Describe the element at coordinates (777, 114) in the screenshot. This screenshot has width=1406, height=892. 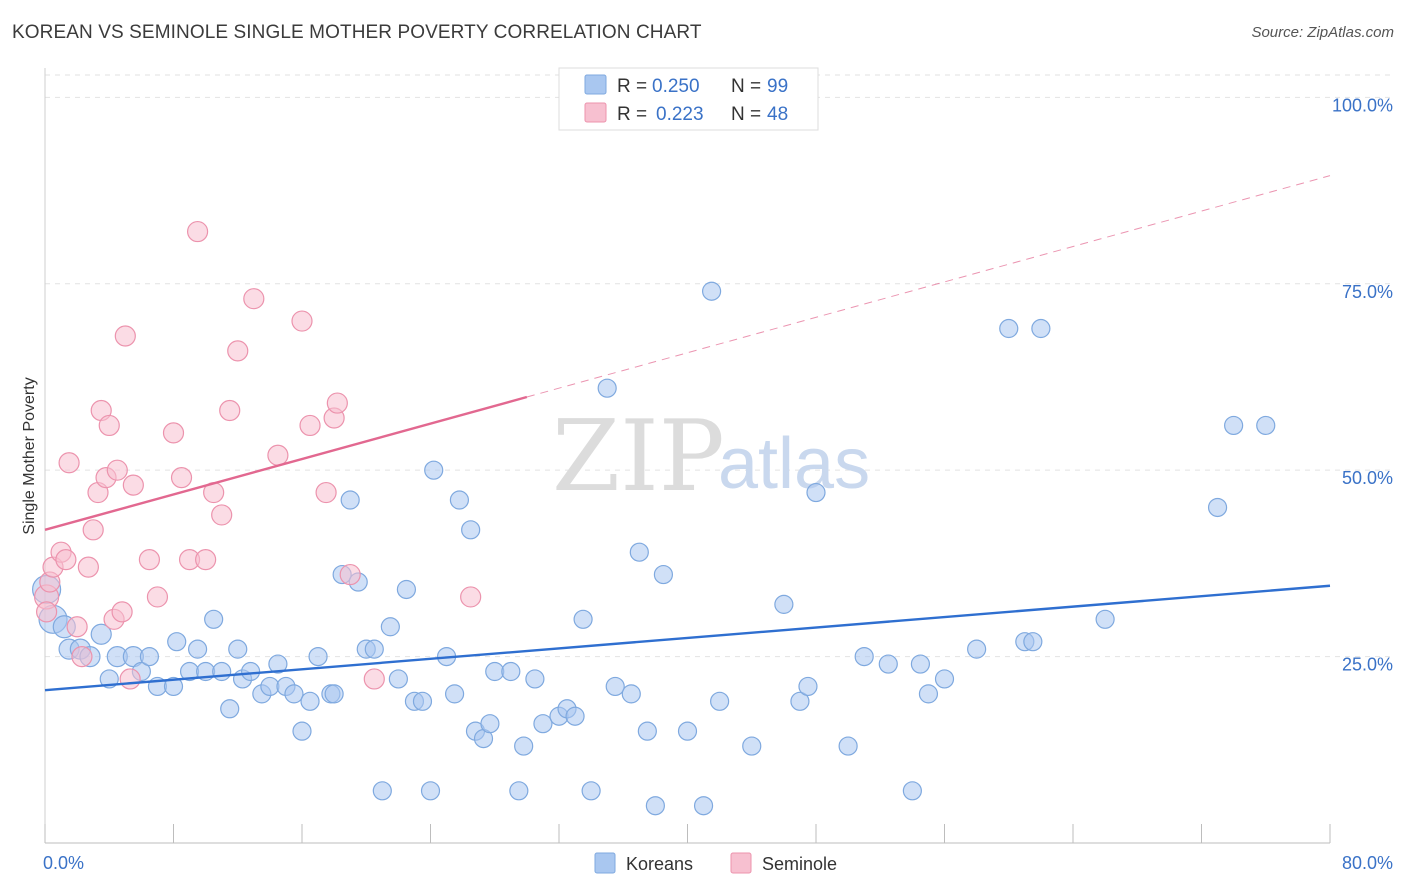
I see `legend-n-value-seminole: 48` at that location.